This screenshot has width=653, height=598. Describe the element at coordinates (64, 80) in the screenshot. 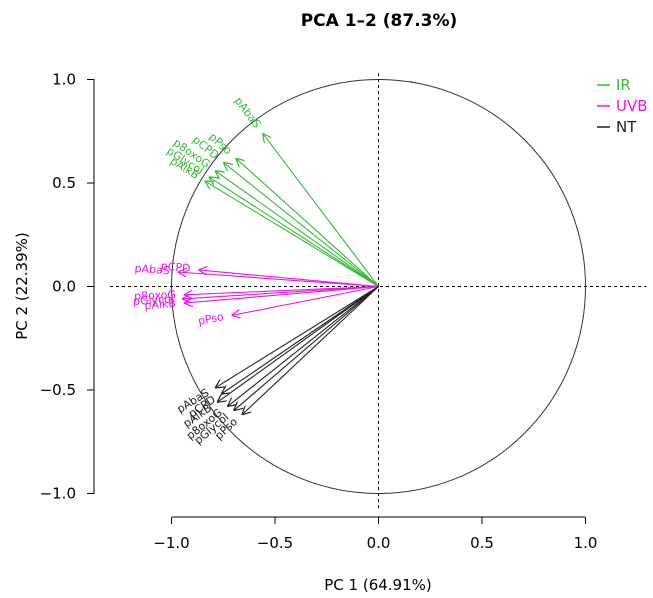

I see `y-tick-label: 1.0` at that location.